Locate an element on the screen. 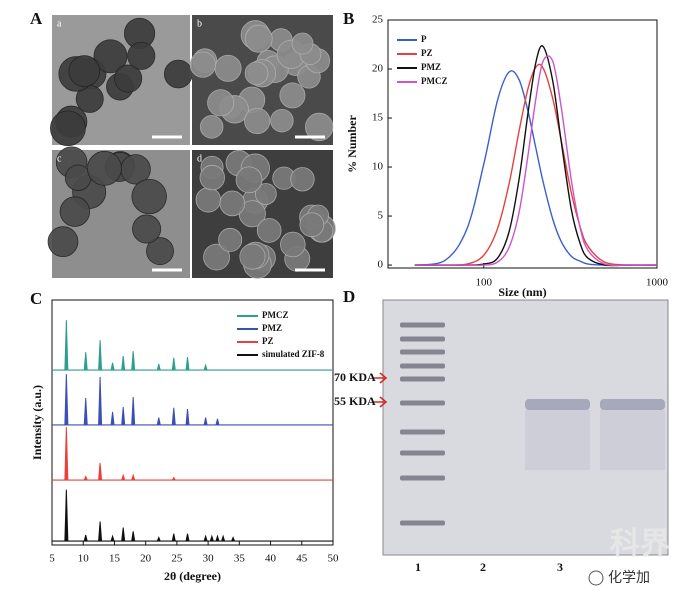 Image resolution: width=684 pixels, height=602 pixels. x-axis-title: Size (nm) is located at coordinates (522, 292).